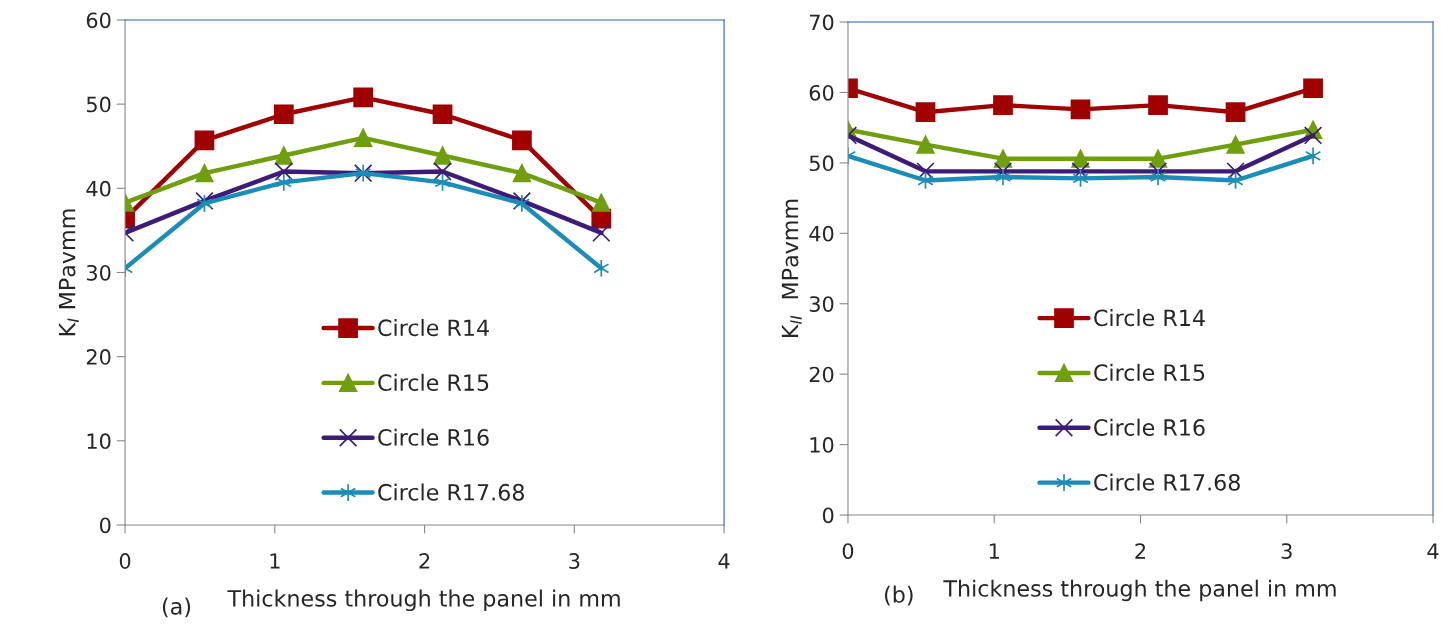  Describe the element at coordinates (821, 22) in the screenshot. I see `y-tick-label: 70` at that location.